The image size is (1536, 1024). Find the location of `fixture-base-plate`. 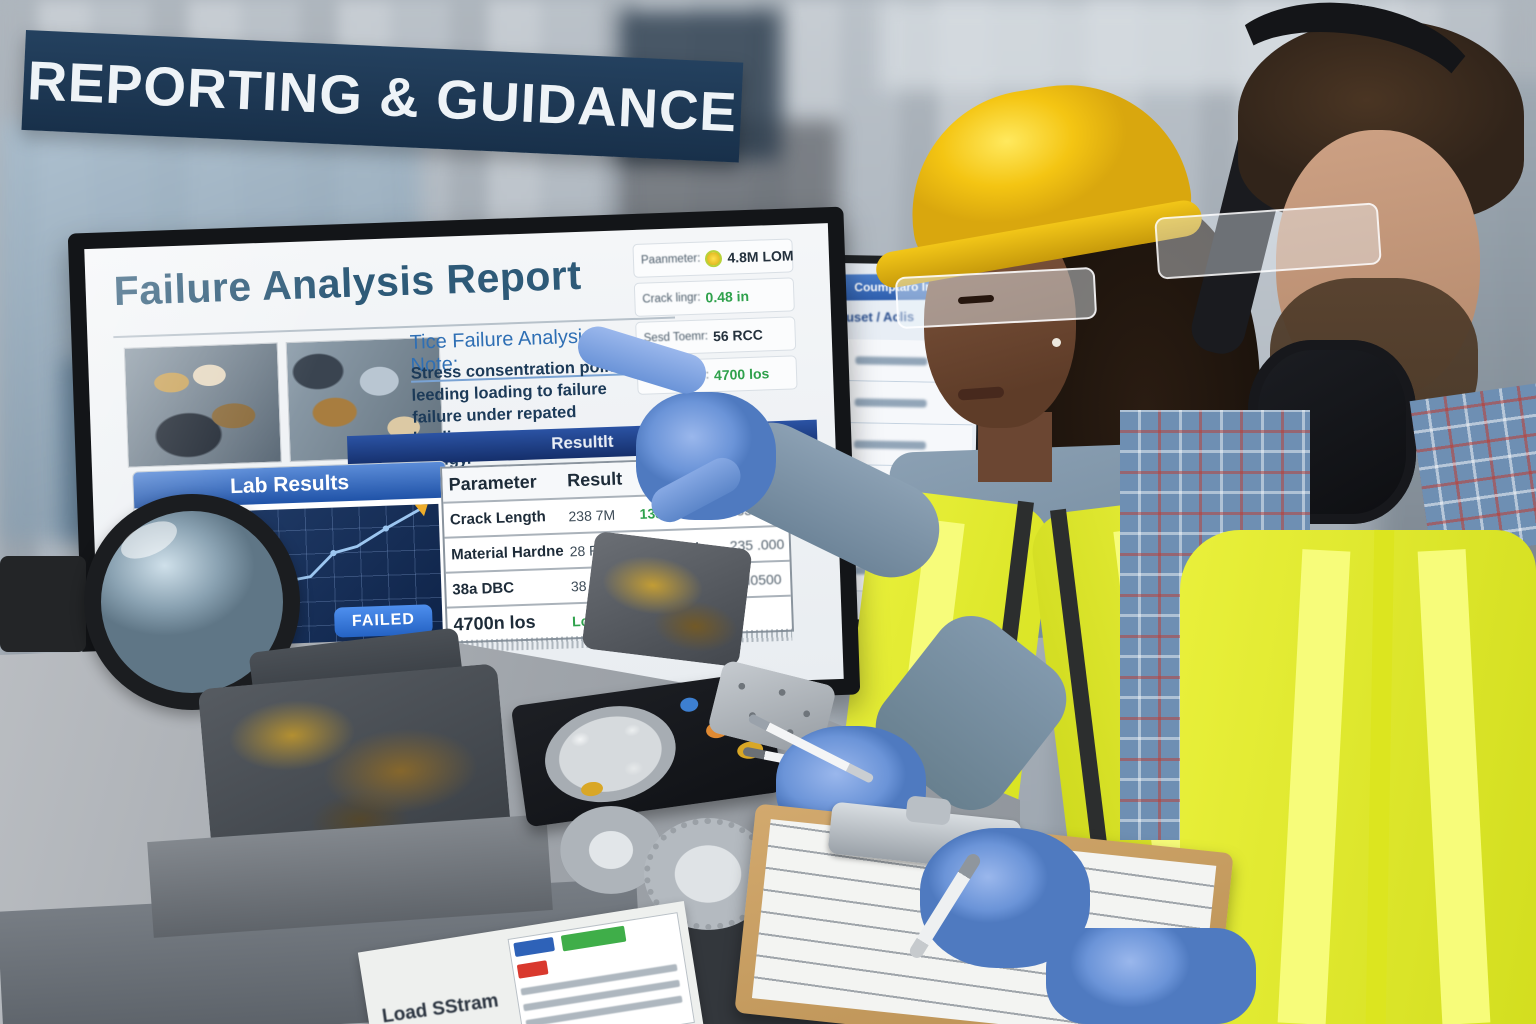

fixture-base-plate is located at coordinates (350, 876).